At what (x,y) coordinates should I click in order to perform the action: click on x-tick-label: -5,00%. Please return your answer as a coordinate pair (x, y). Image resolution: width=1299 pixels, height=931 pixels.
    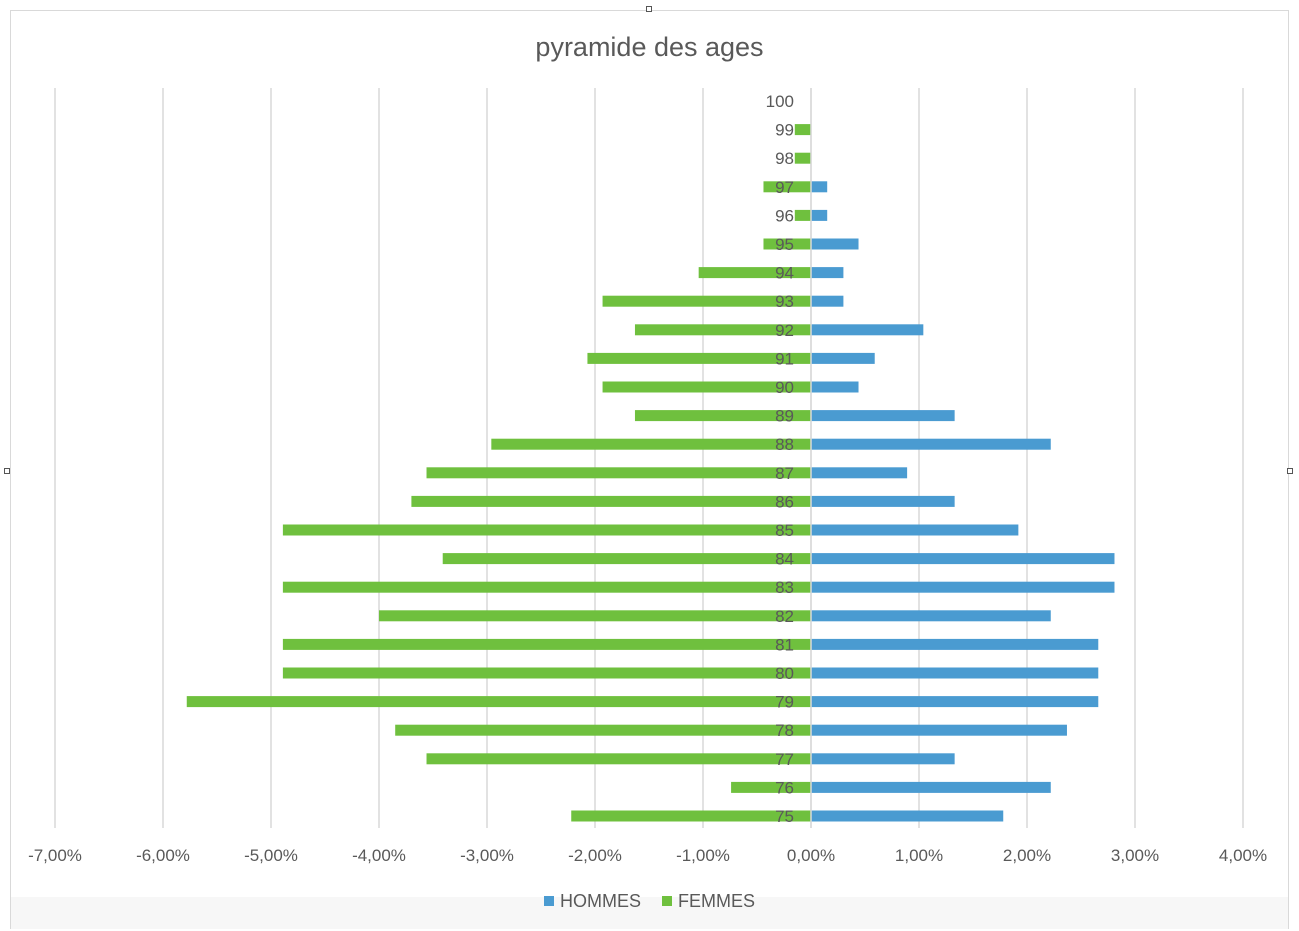
    Looking at the image, I should click on (271, 855).